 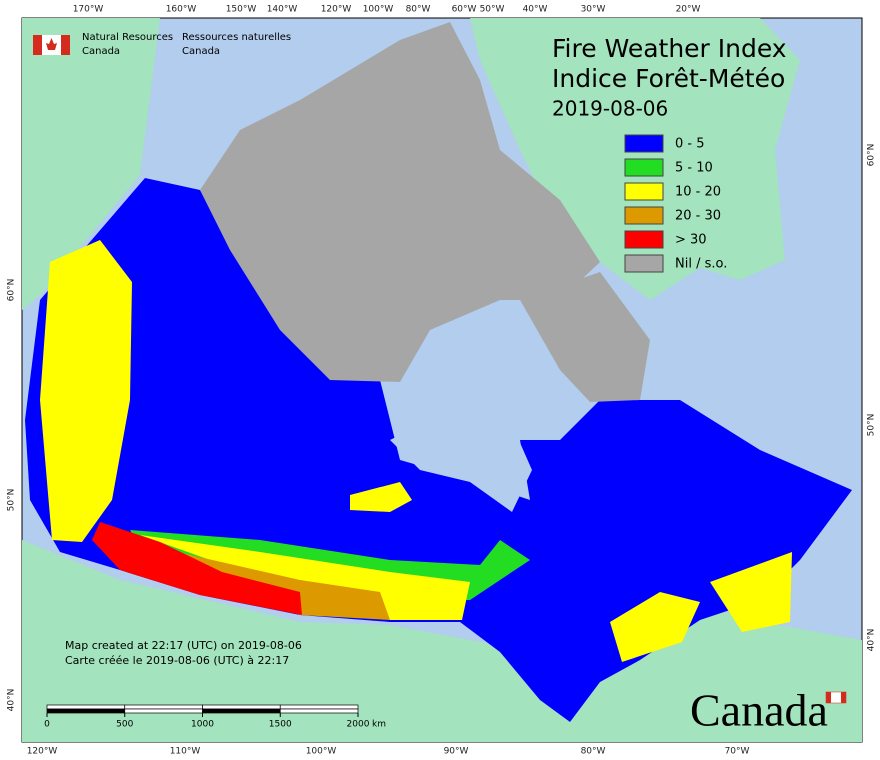 What do you see at coordinates (381, 497) in the screenshot?
I see `fire-zone-yellow-north` at bounding box center [381, 497].